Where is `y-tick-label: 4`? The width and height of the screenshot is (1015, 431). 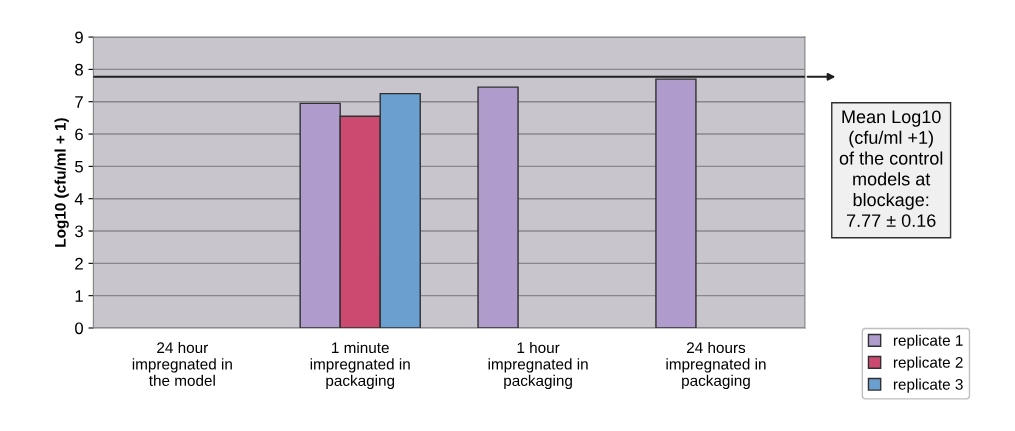
y-tick-label: 4 is located at coordinates (79, 199).